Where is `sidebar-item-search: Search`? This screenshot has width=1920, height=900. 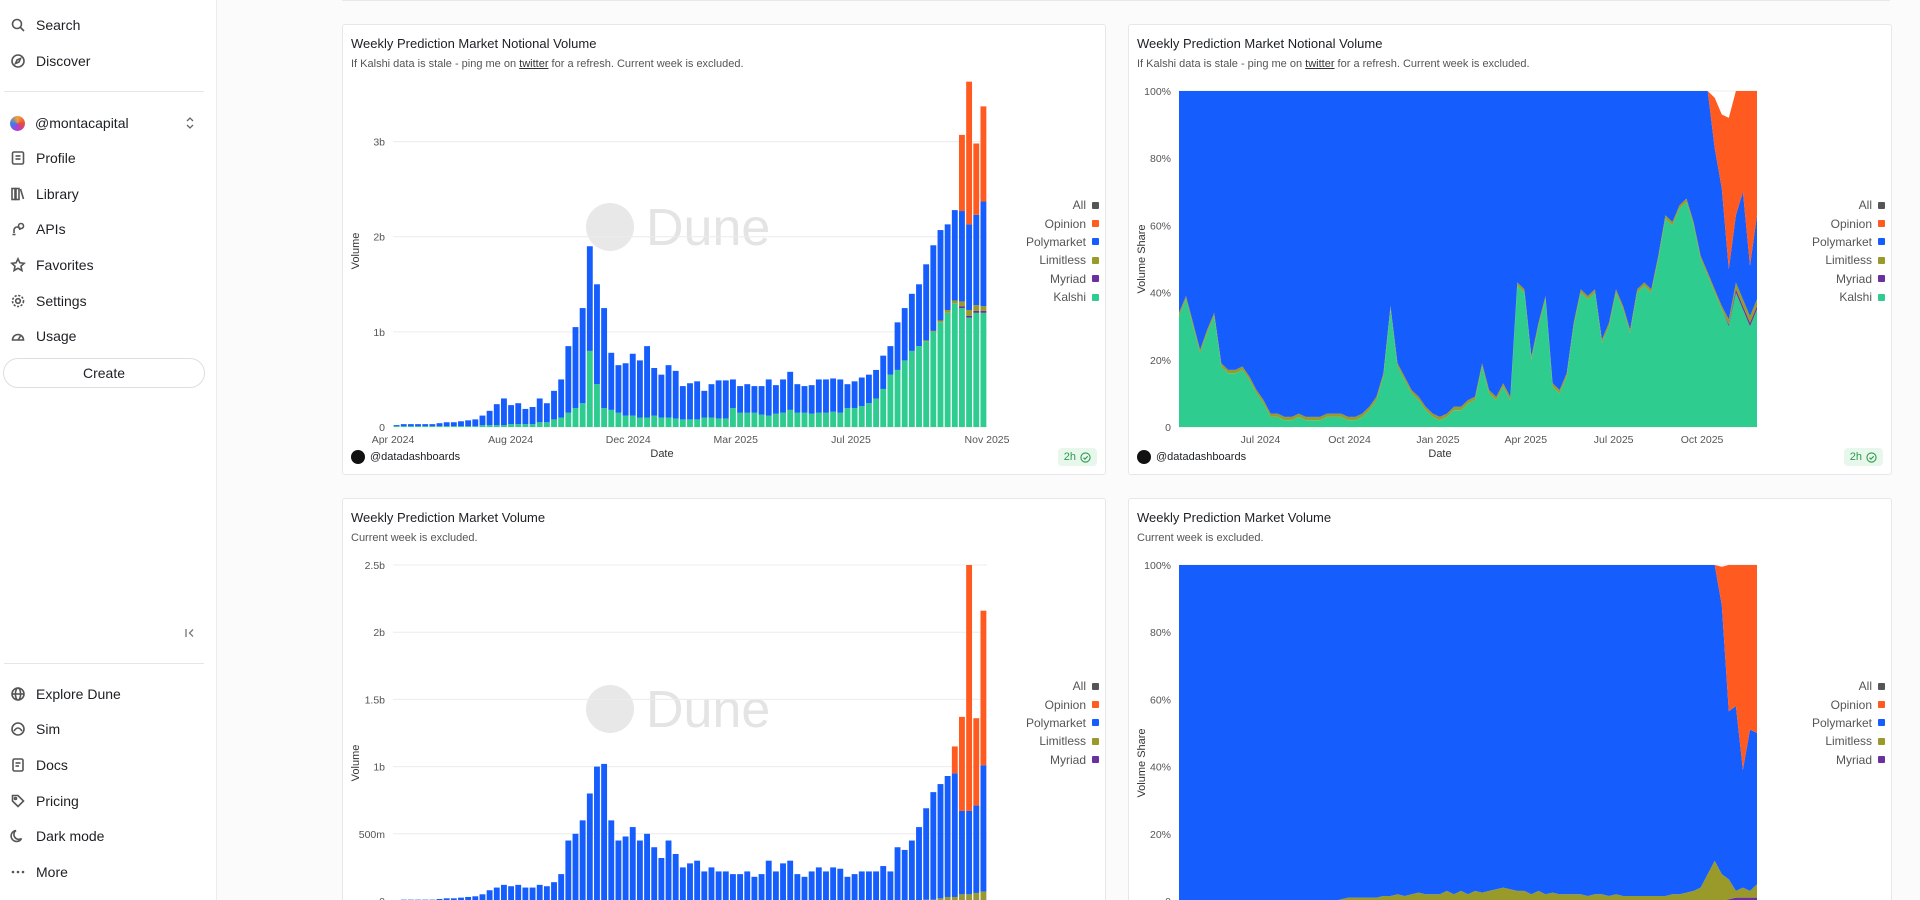 sidebar-item-search: Search is located at coordinates (45, 25).